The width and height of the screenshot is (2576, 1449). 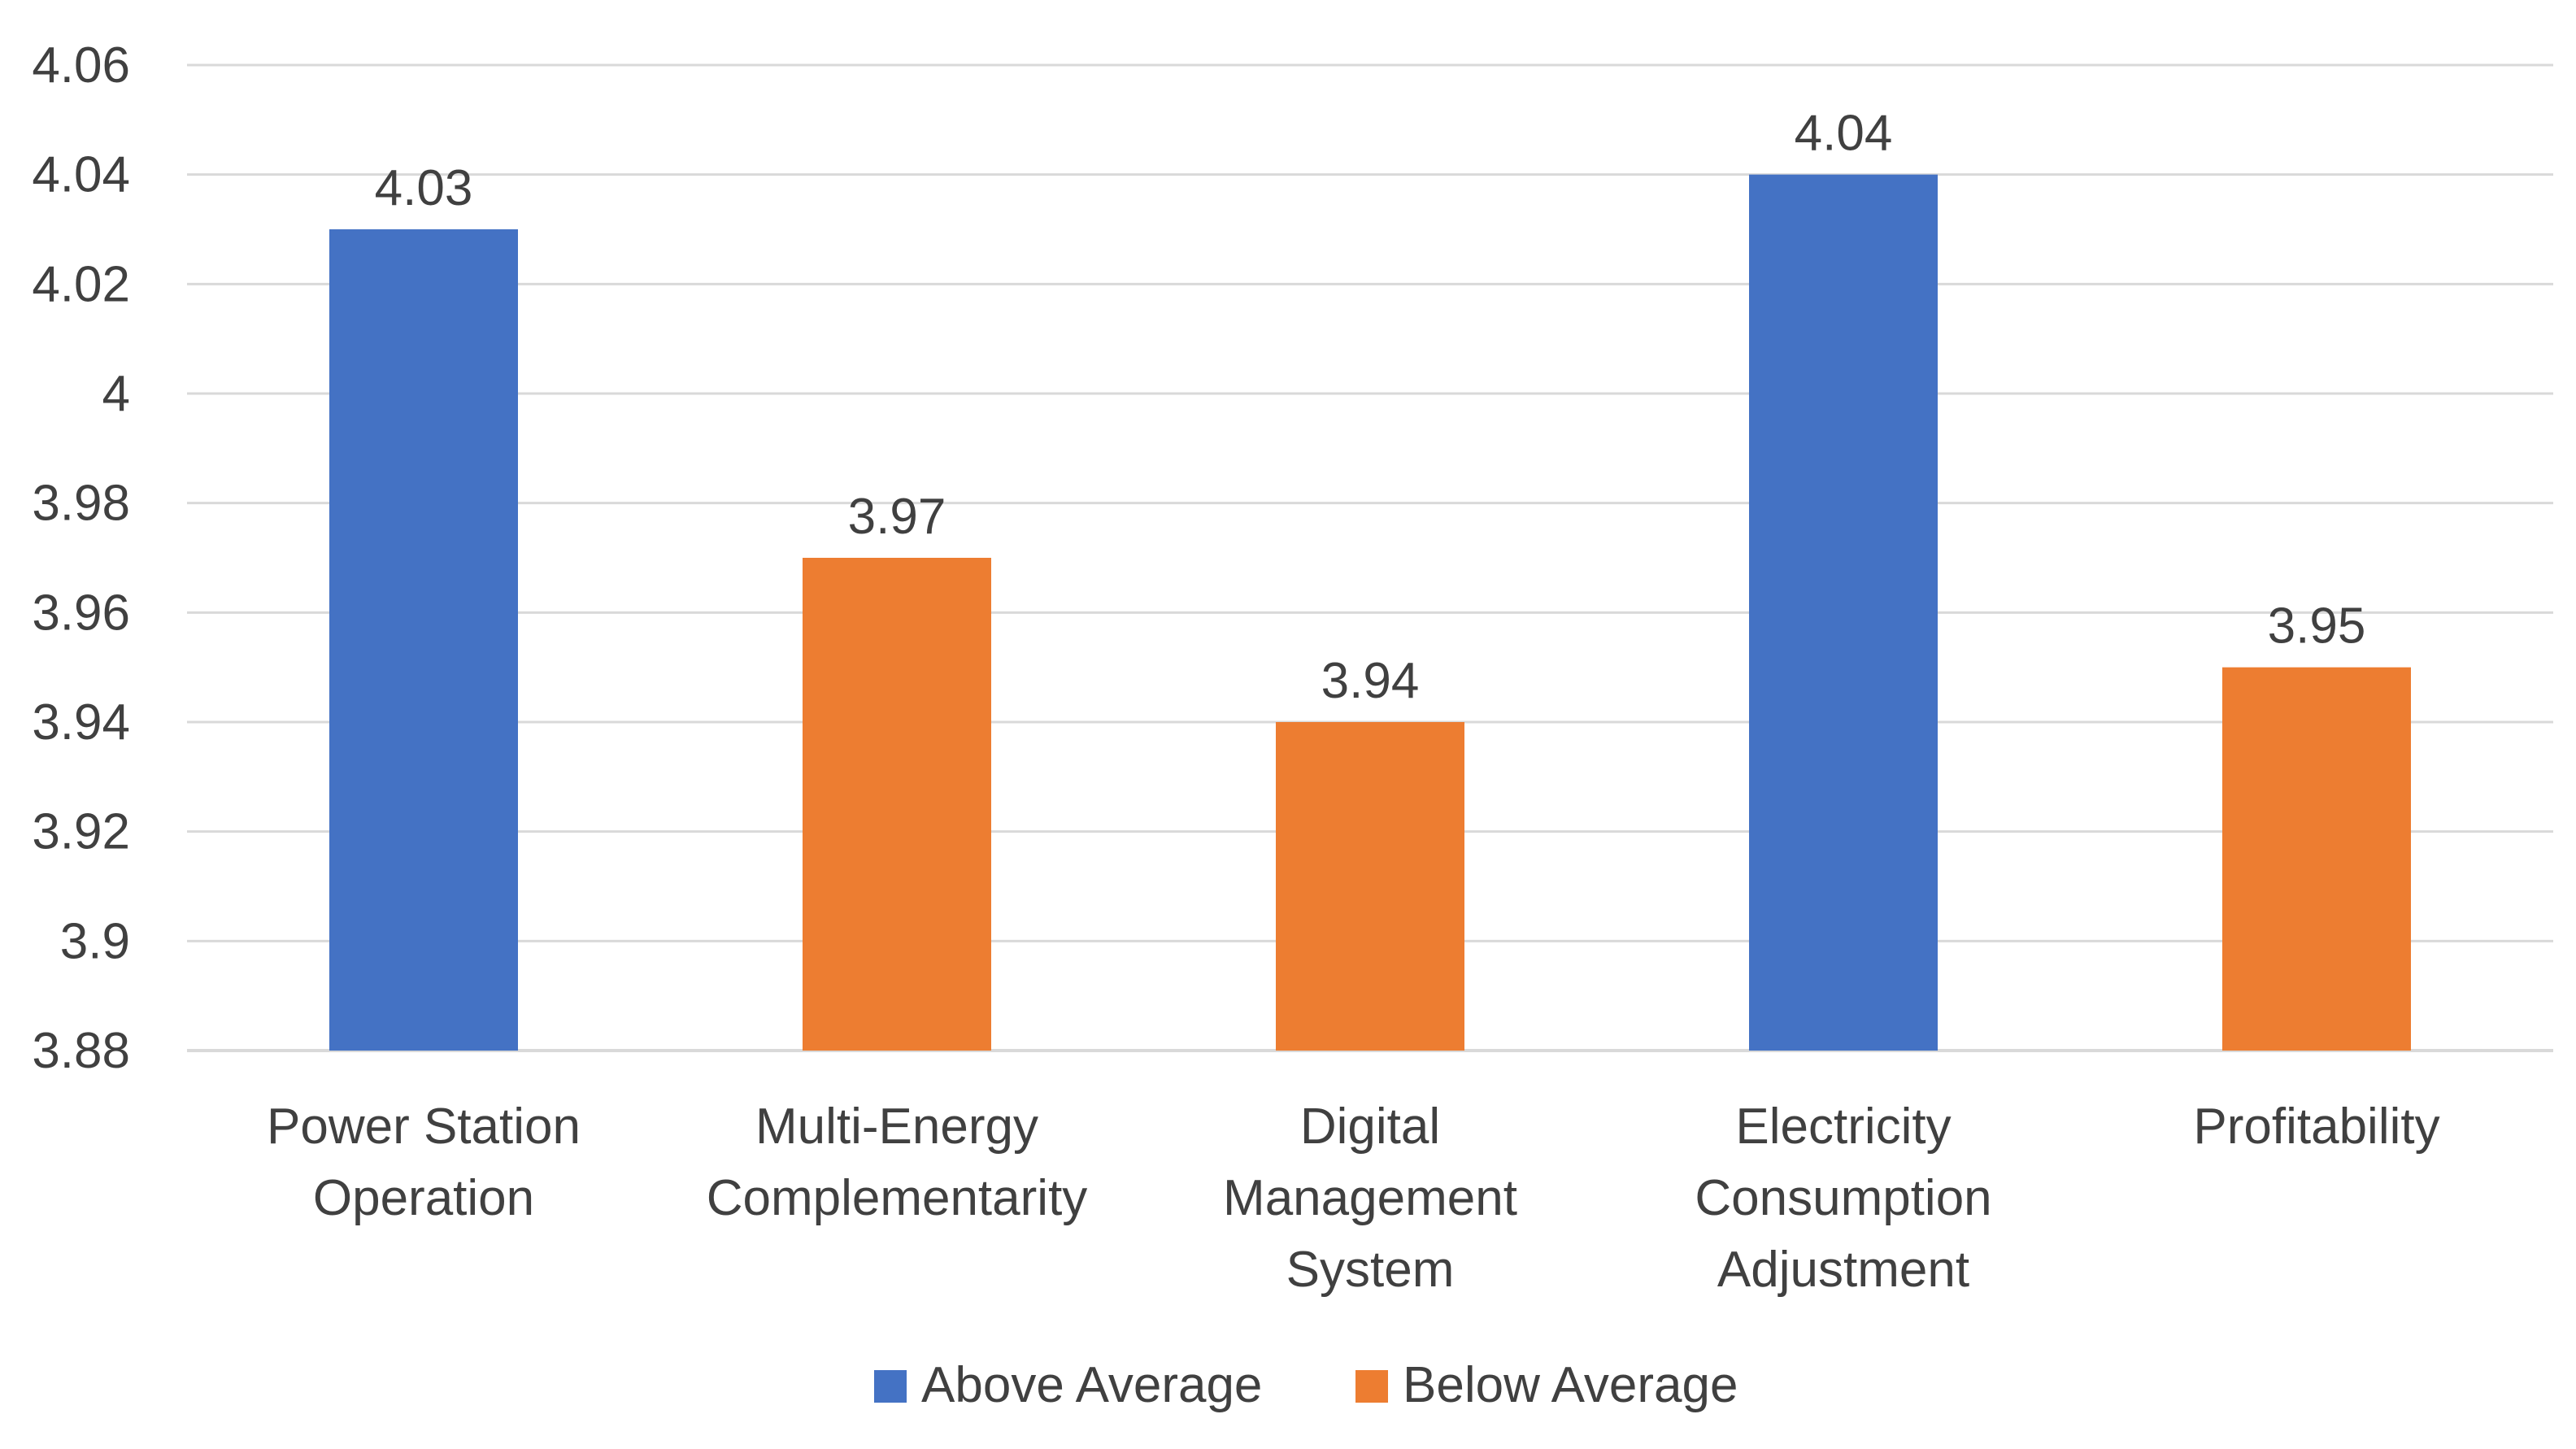 What do you see at coordinates (424, 1127) in the screenshot?
I see `x-category-label-line: Power Station` at bounding box center [424, 1127].